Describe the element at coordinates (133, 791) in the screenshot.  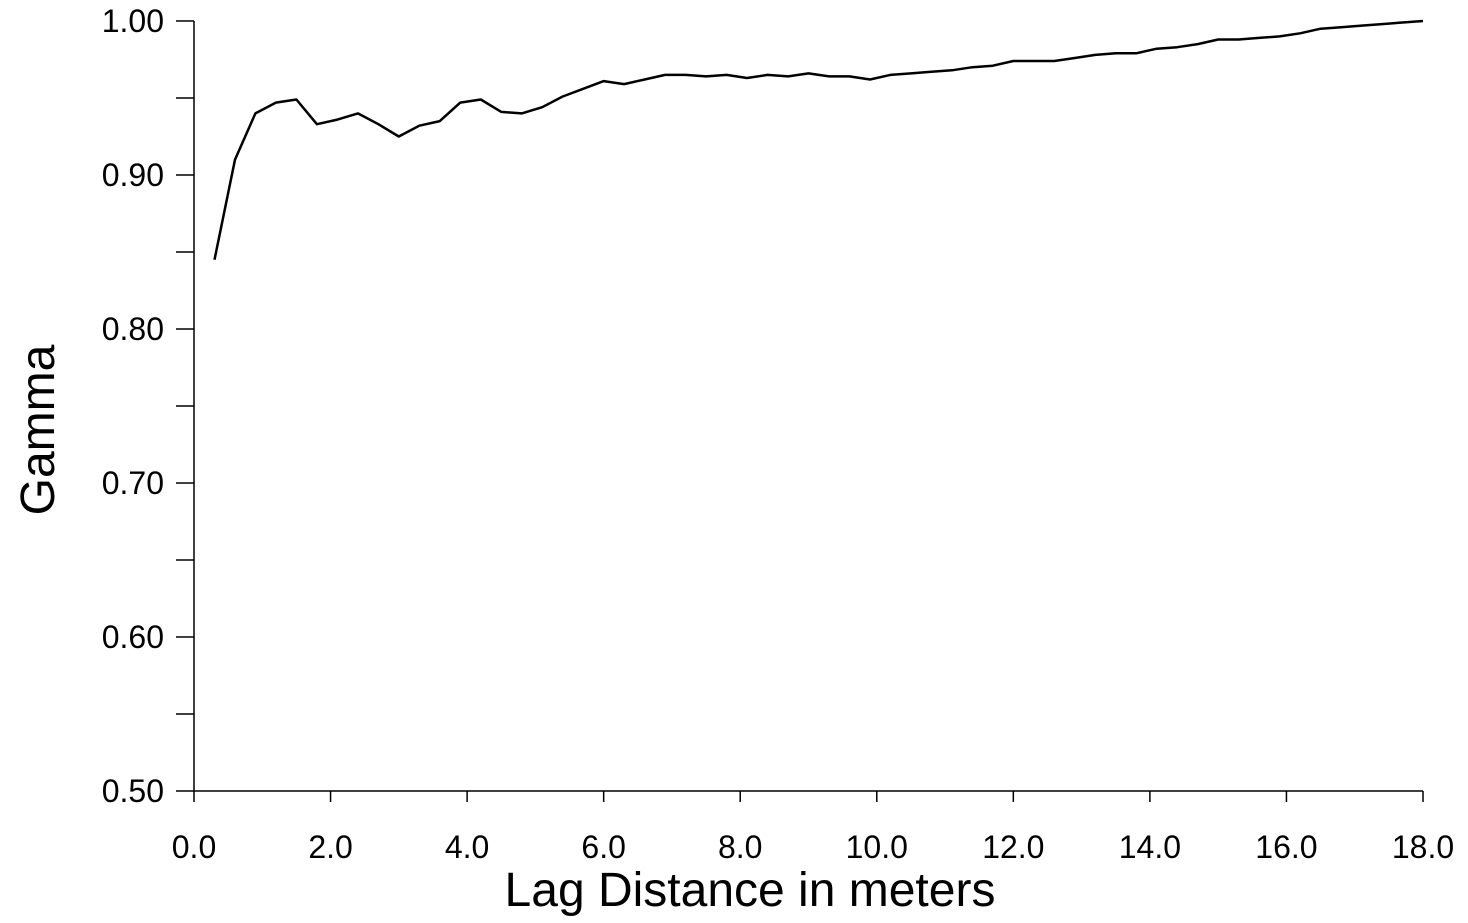
I see `y-tick-label: 0.50` at that location.